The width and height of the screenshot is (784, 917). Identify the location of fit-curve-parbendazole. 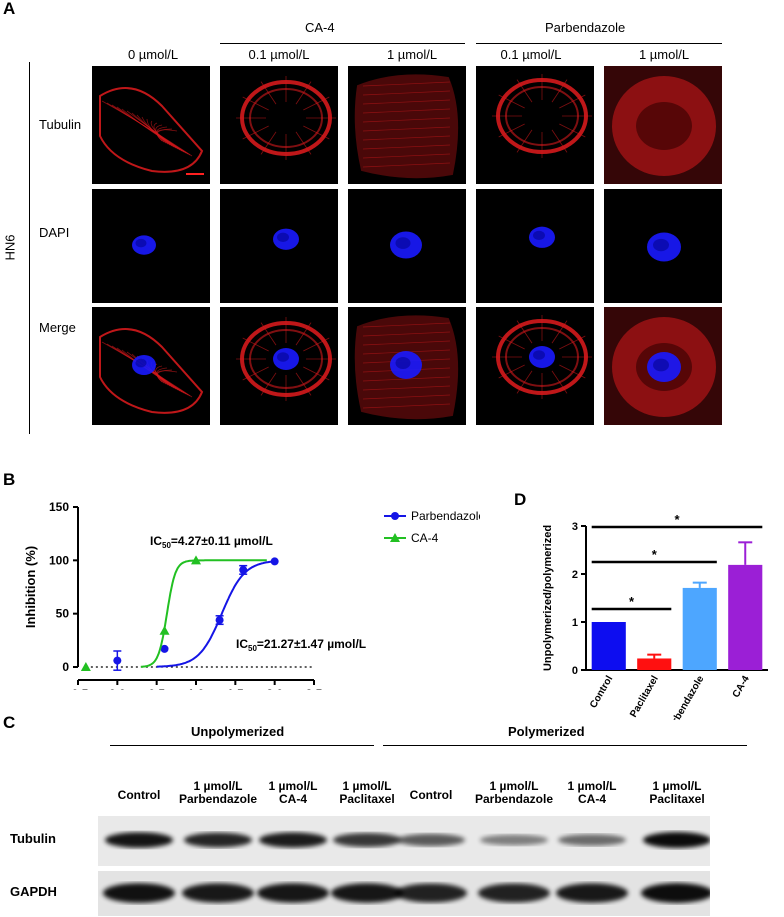
(215, 614).